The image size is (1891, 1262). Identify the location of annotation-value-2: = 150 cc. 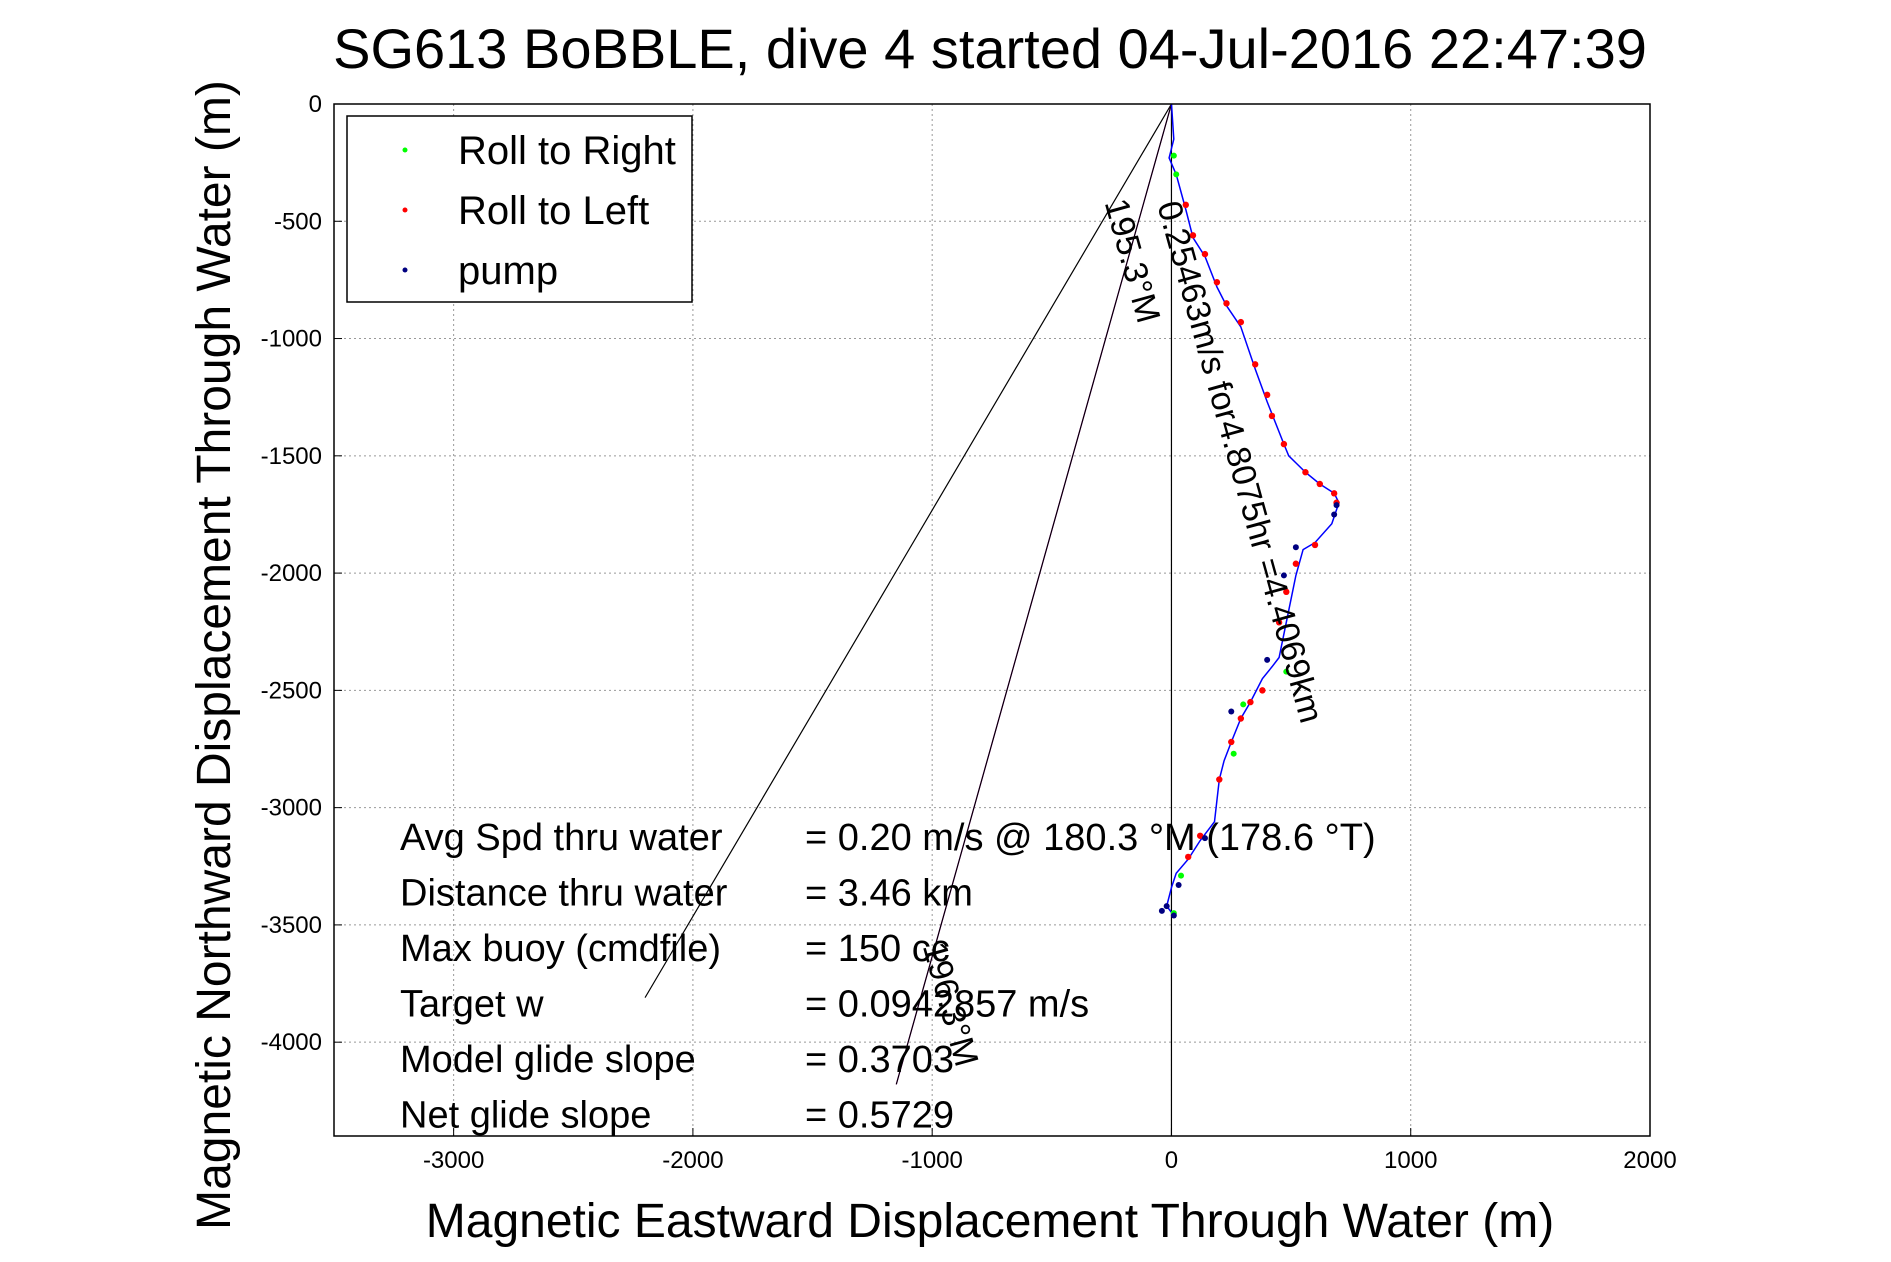
(877, 949).